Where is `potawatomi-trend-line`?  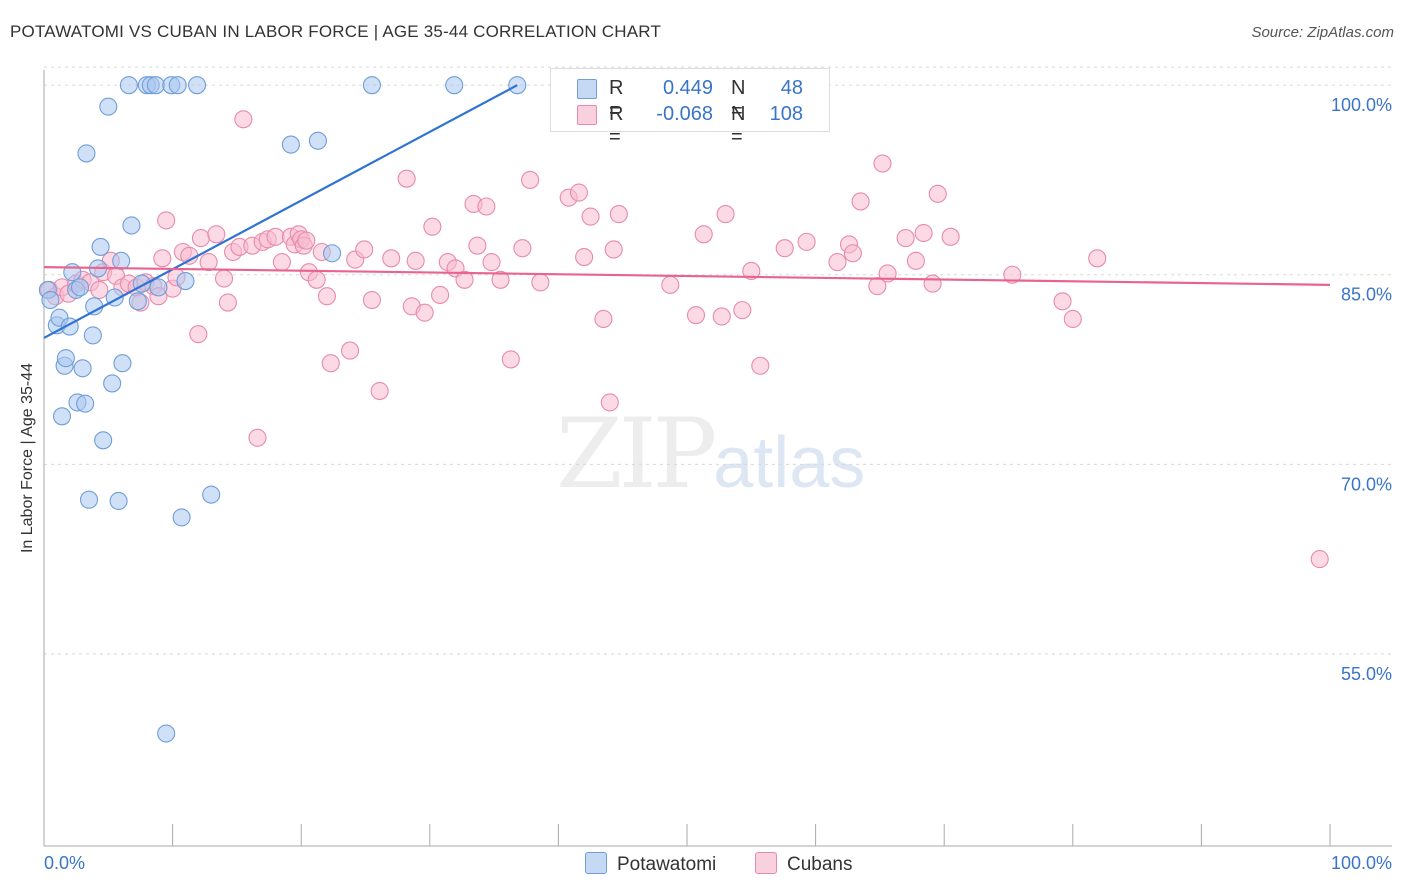 potawatomi-trend-line is located at coordinates (280, 211).